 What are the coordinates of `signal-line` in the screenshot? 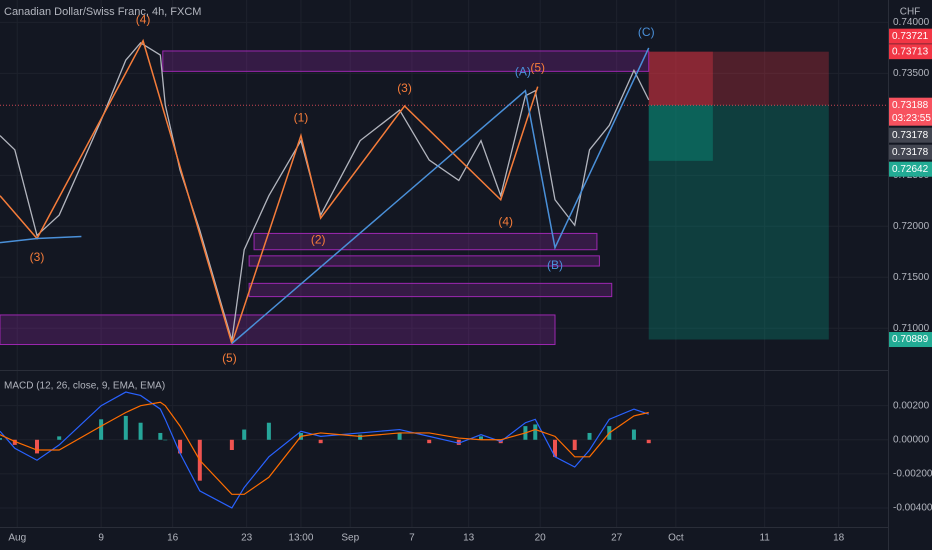 It's located at (324, 448).